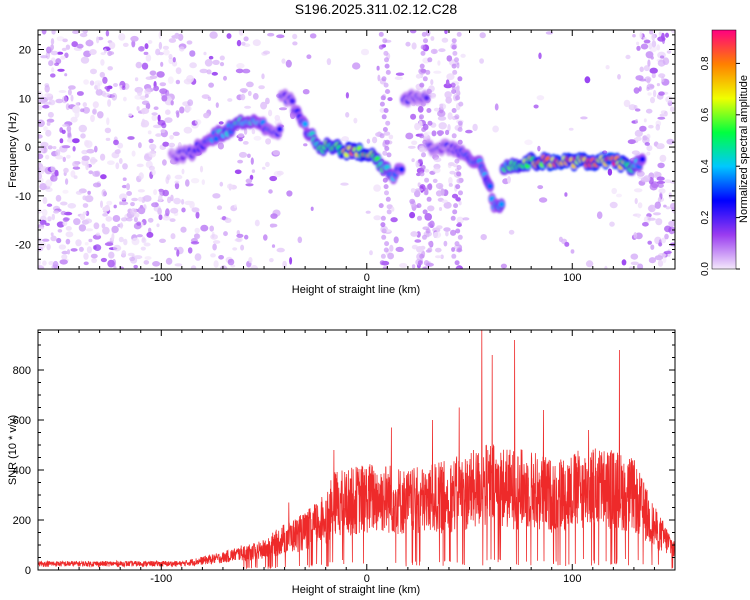  I want to click on y-tick-label: -20, so click(23, 246).